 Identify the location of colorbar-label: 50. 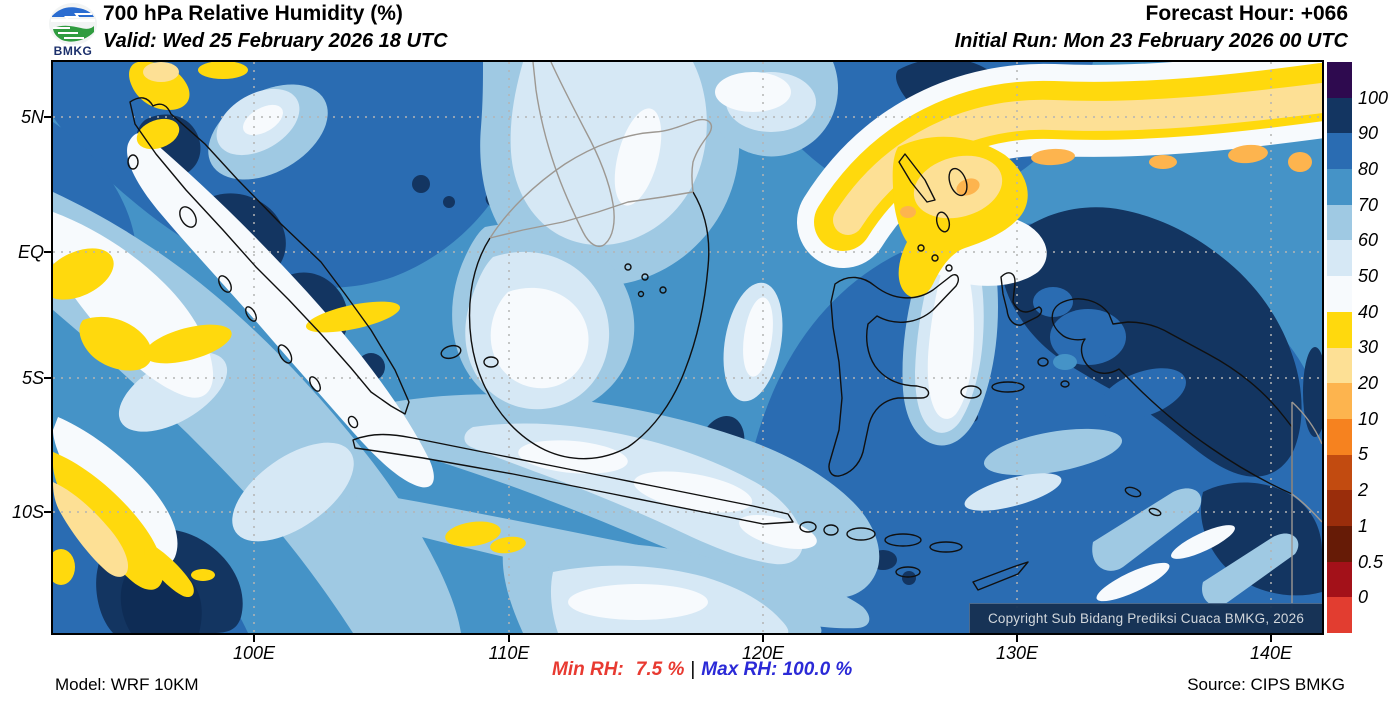
(1368, 276).